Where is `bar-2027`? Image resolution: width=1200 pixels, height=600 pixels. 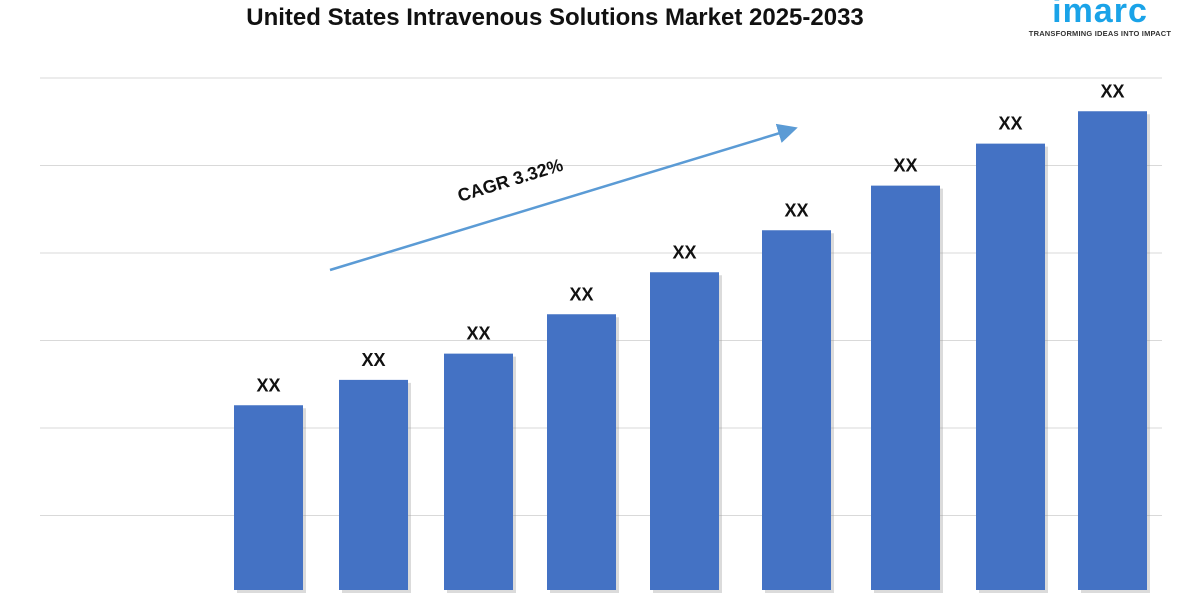
bar-2027 is located at coordinates (478, 471).